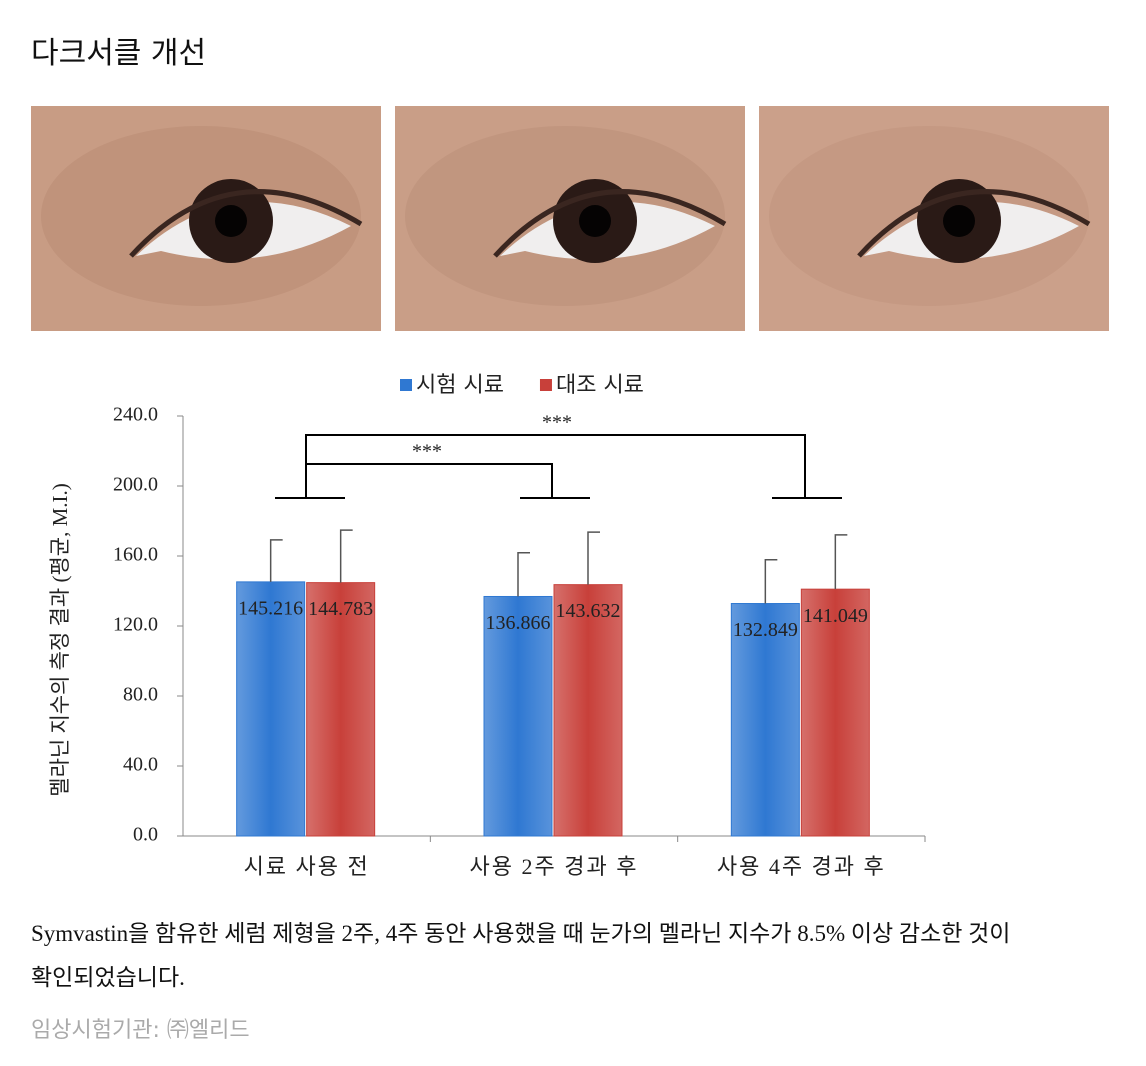  What do you see at coordinates (765, 630) in the screenshot?
I see `value-label: 132.849` at bounding box center [765, 630].